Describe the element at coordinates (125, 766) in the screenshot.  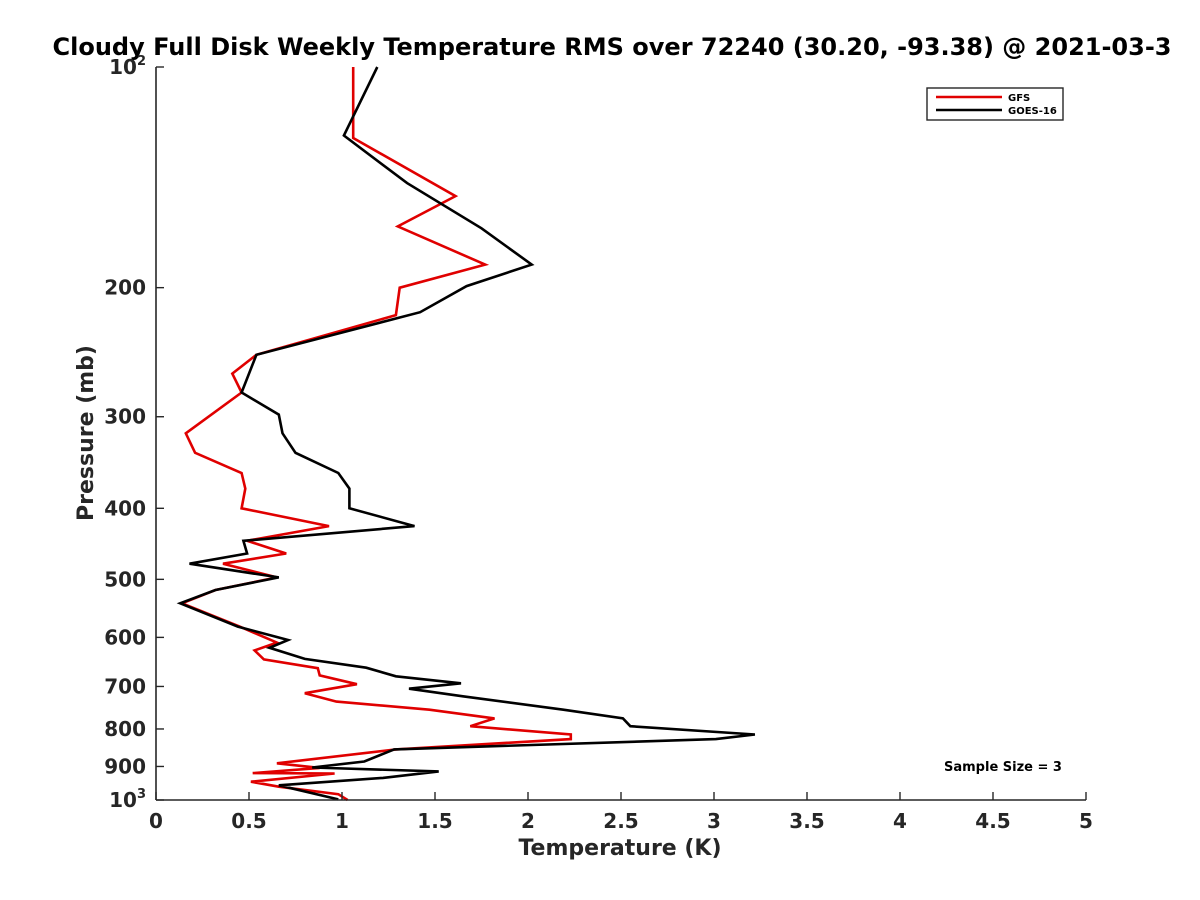
I see `y-tick-label: 900` at that location.